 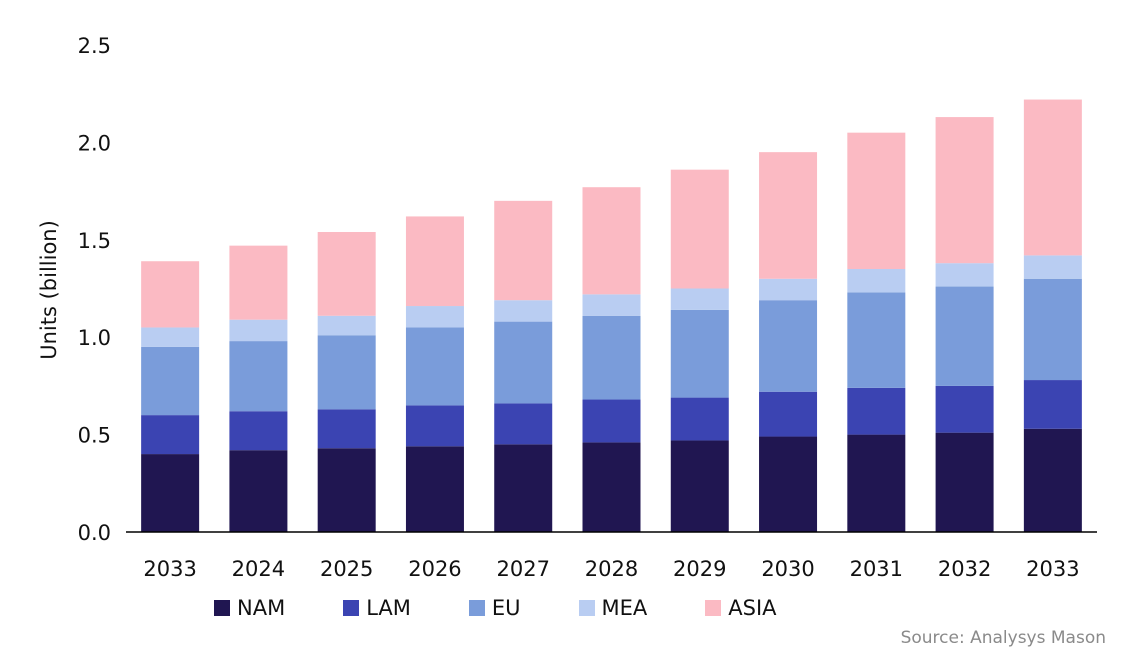 I want to click on legend-item-eu: EU, so click(x=494, y=608).